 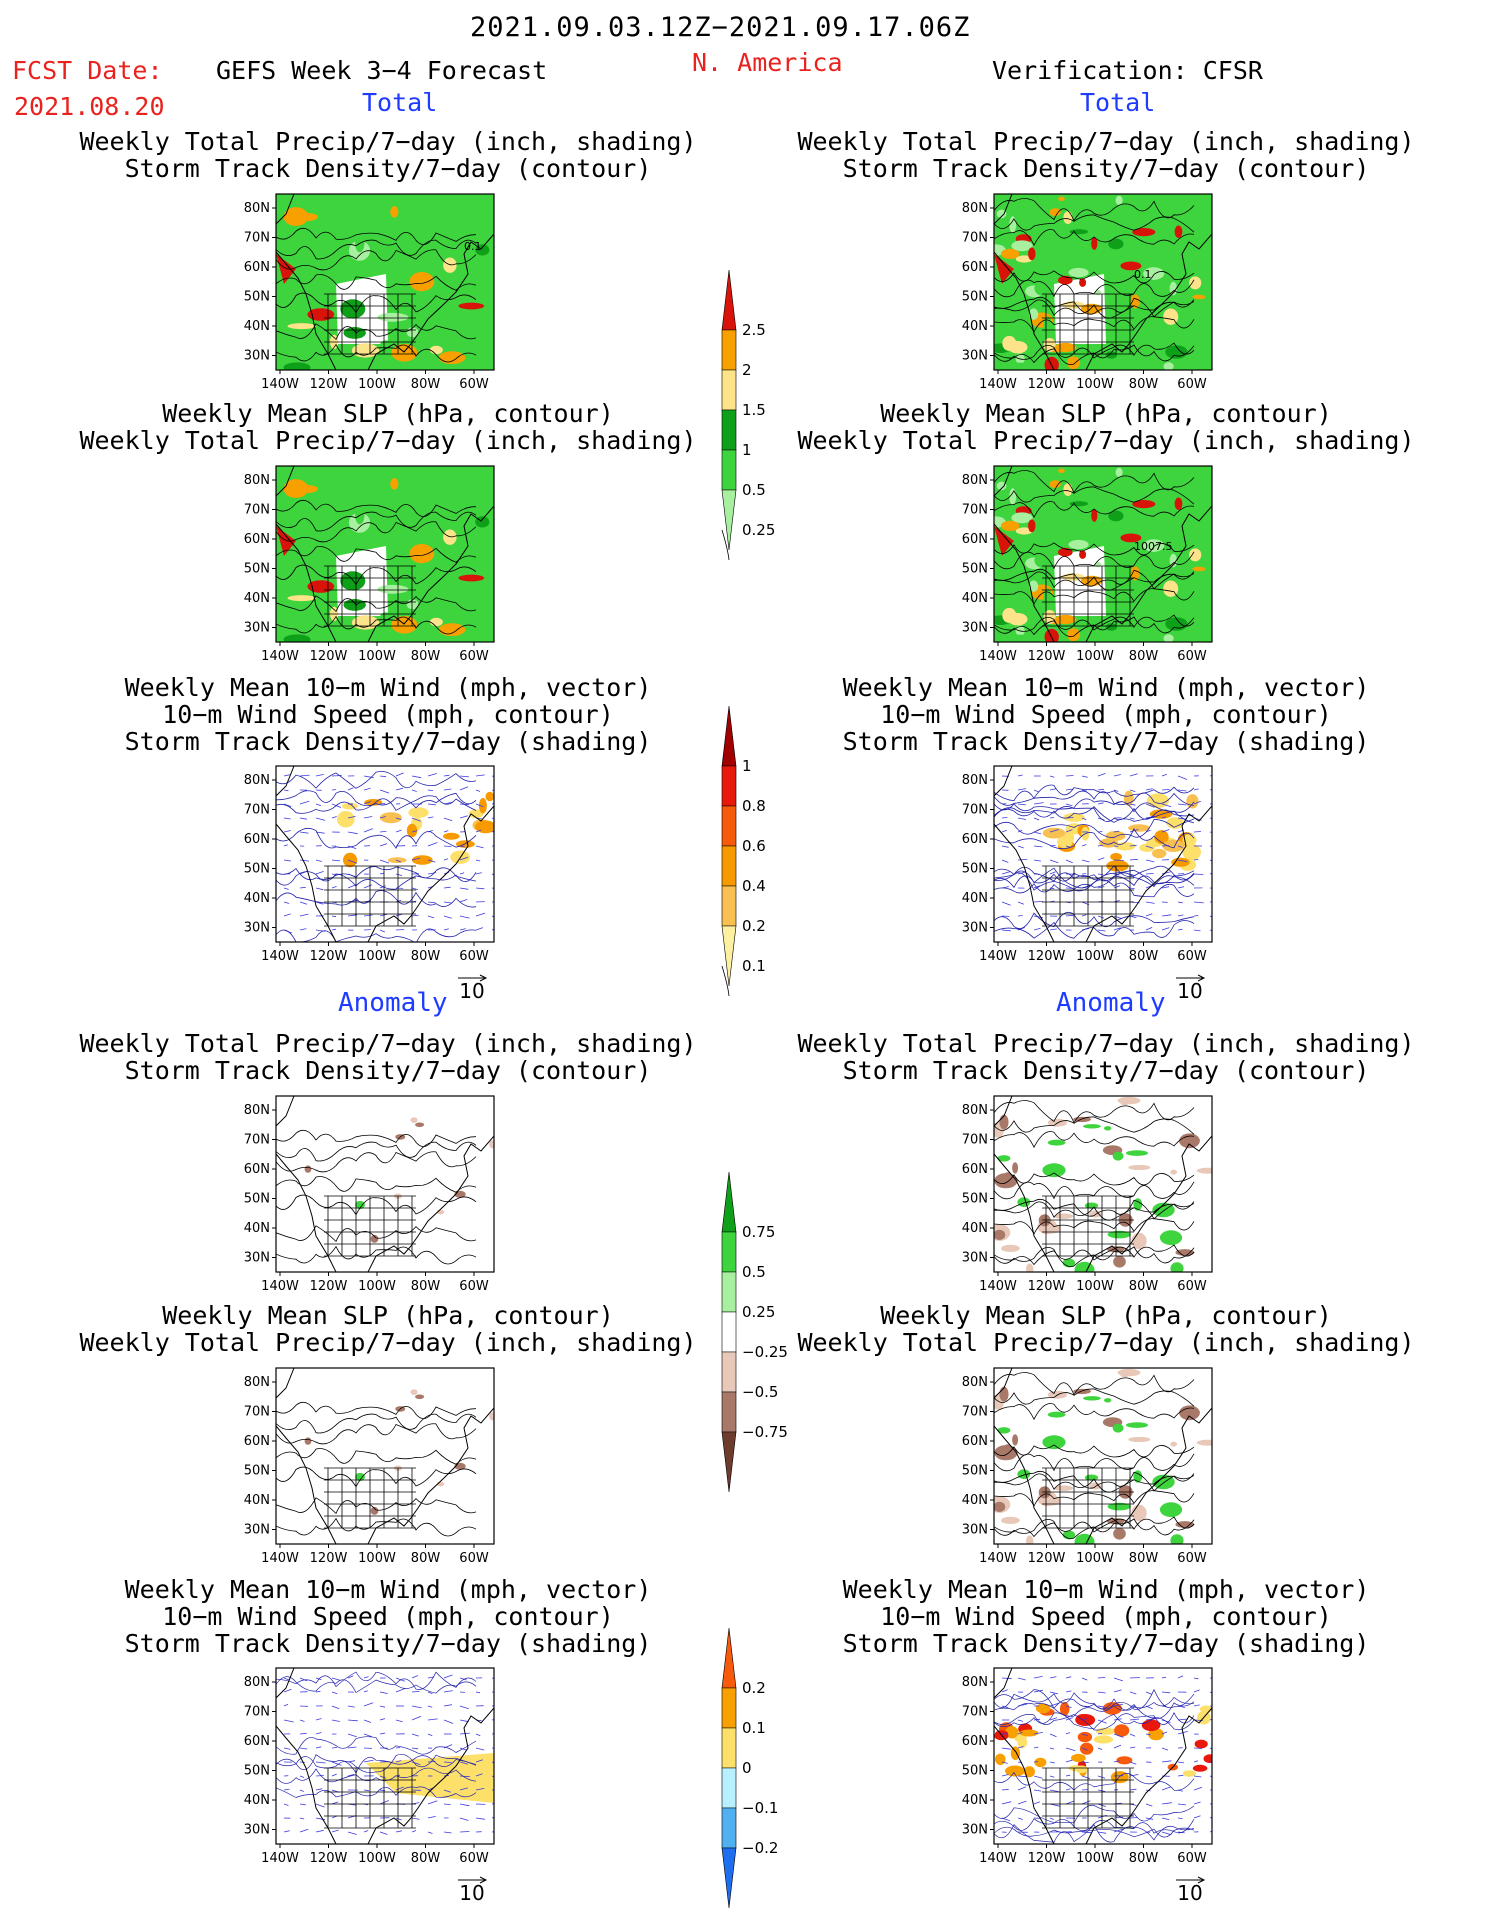 What do you see at coordinates (1111, 1003) in the screenshot?
I see `right-anomaly-label: Anomaly` at bounding box center [1111, 1003].